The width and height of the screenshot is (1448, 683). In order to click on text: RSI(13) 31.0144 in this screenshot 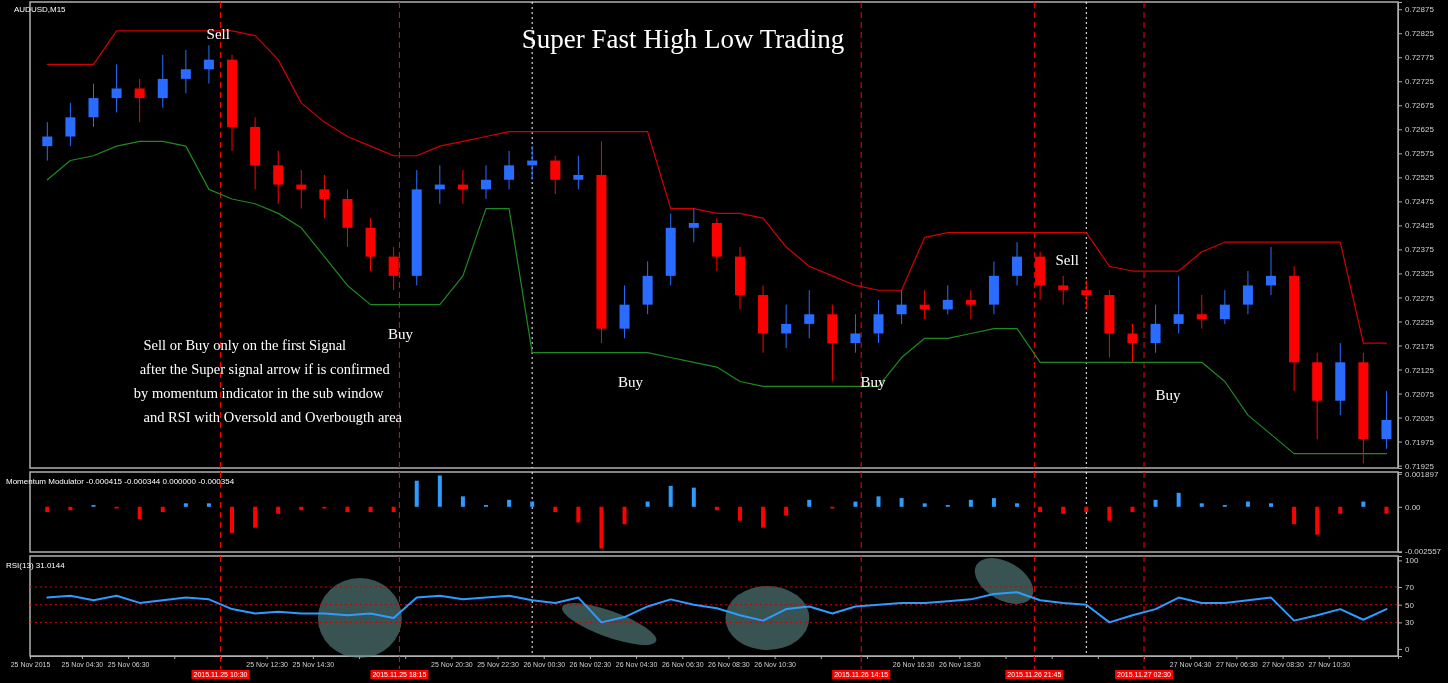, I will do `click(36, 565)`.